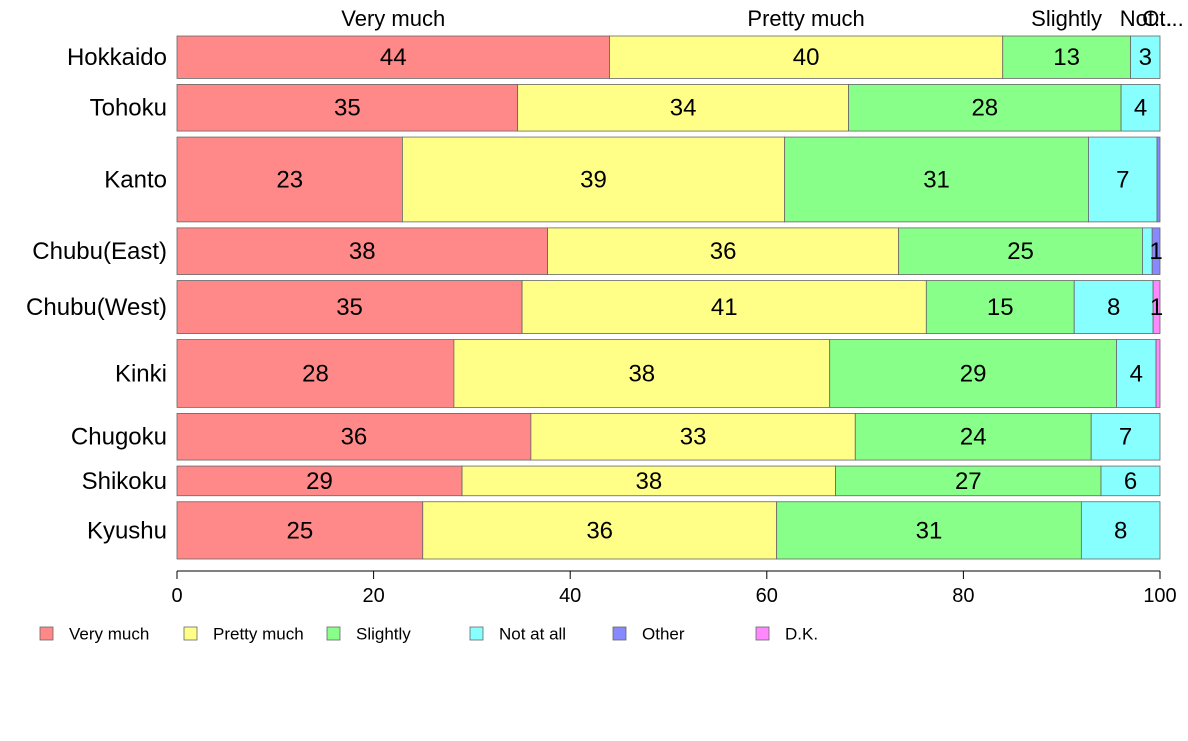  Describe the element at coordinates (362, 251) in the screenshot. I see `bar-chubu-east-very-much` at that location.